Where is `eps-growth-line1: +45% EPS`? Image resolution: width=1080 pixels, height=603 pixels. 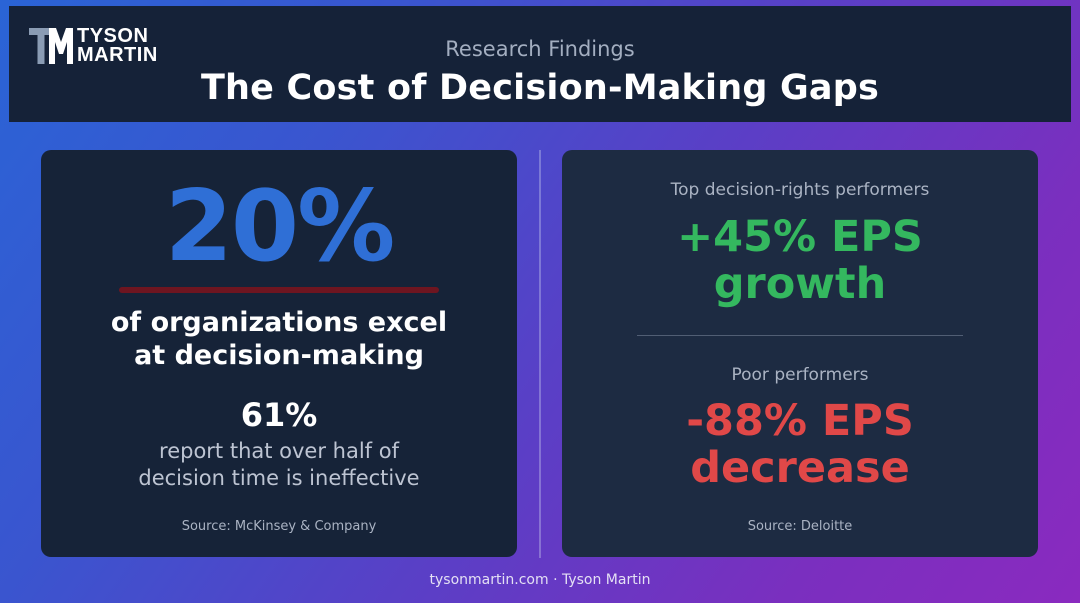
eps-growth-line1: +45% EPS is located at coordinates (800, 237).